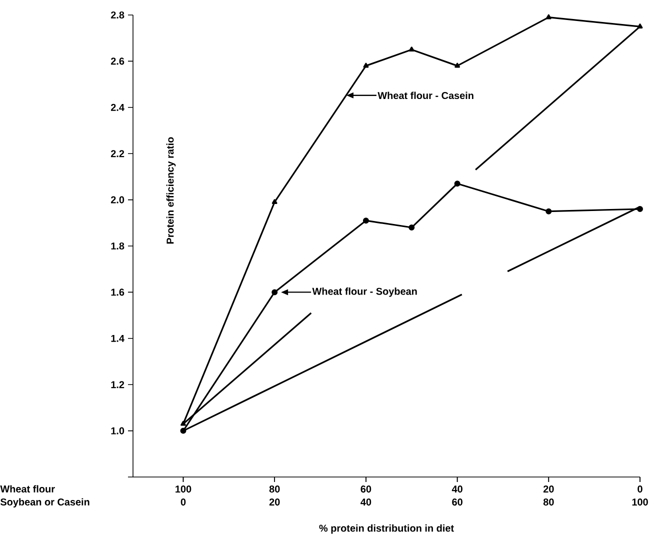 The height and width of the screenshot is (556, 665). Describe the element at coordinates (117, 384) in the screenshot. I see `y-tick-label: 1.2` at that location.